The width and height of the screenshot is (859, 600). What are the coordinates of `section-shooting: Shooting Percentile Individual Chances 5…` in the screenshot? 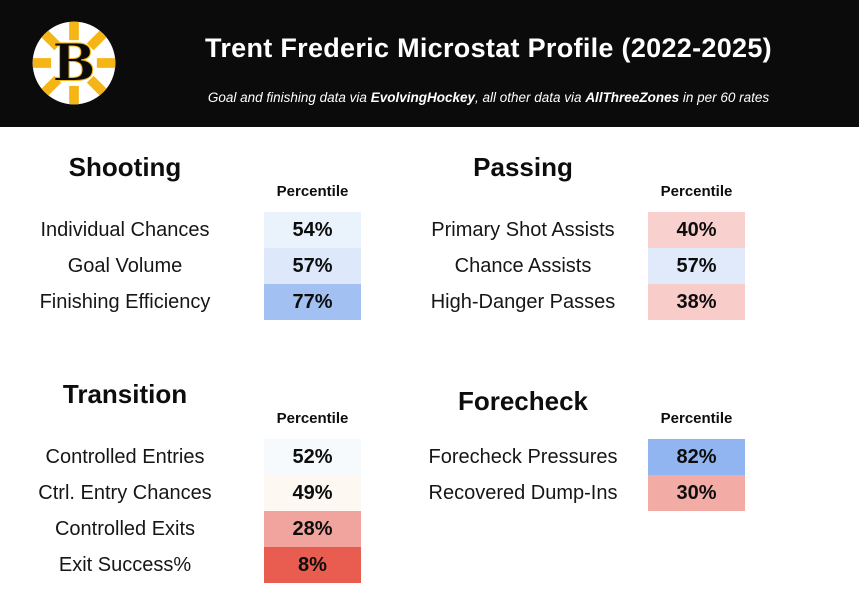 It's located at (188, 240).